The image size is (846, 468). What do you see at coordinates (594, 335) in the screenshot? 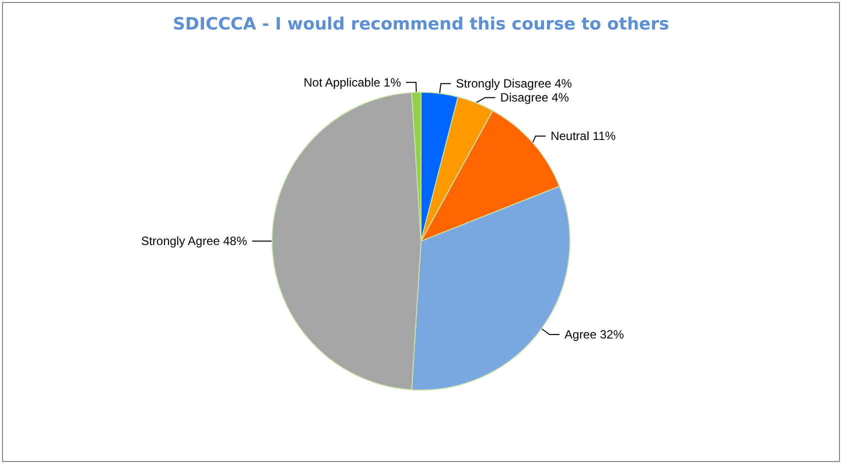
I see `slice-label: Agree 32%` at bounding box center [594, 335].